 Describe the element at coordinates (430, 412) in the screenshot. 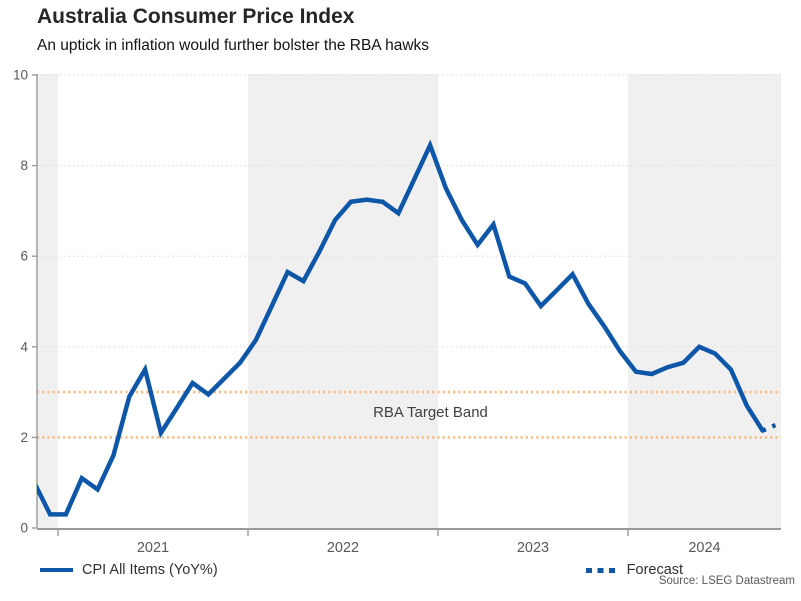

I see `rba-target-band-label: RBA Target Band` at that location.